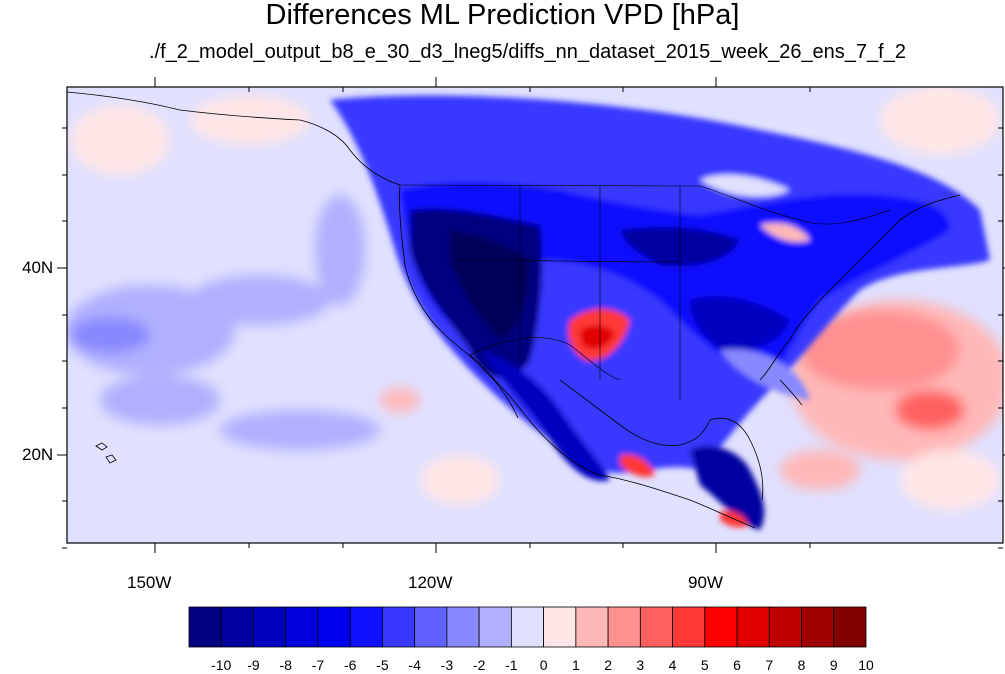 The image size is (1005, 674). I want to click on colorbar-tick-label: -8, so click(285, 665).